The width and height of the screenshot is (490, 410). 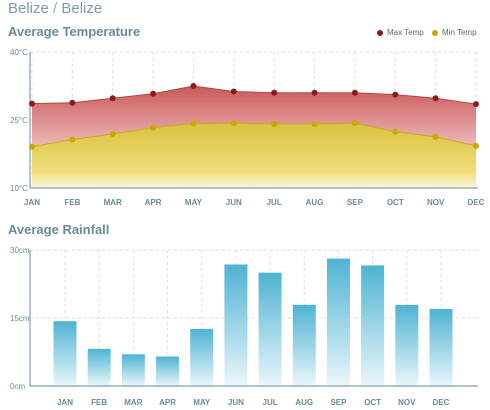 I want to click on rain-x-tick-label: OCT, so click(x=372, y=402).